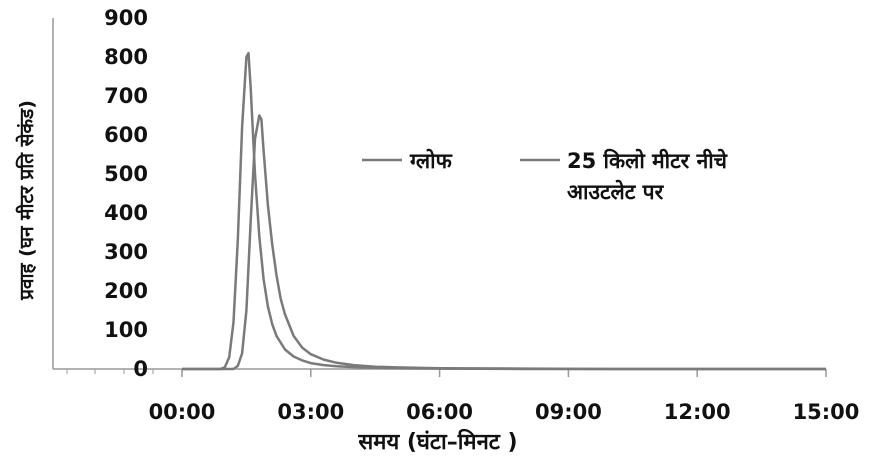  I want to click on legend-label-outlet-line1: 25 किलो मीटर नीचे, so click(648, 160).